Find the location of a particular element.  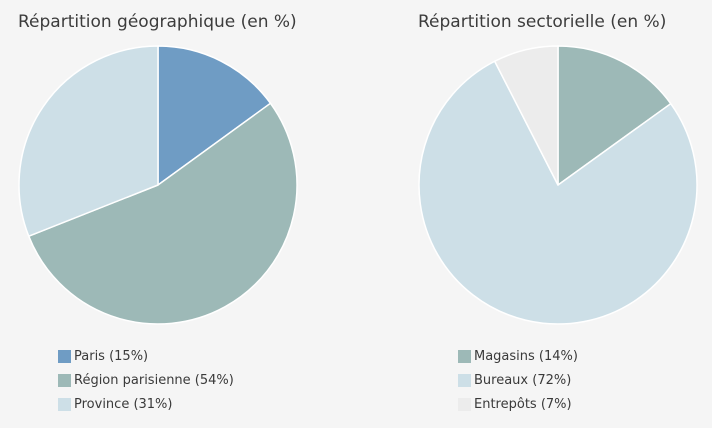

pie-slice-magasins is located at coordinates (614, 115).